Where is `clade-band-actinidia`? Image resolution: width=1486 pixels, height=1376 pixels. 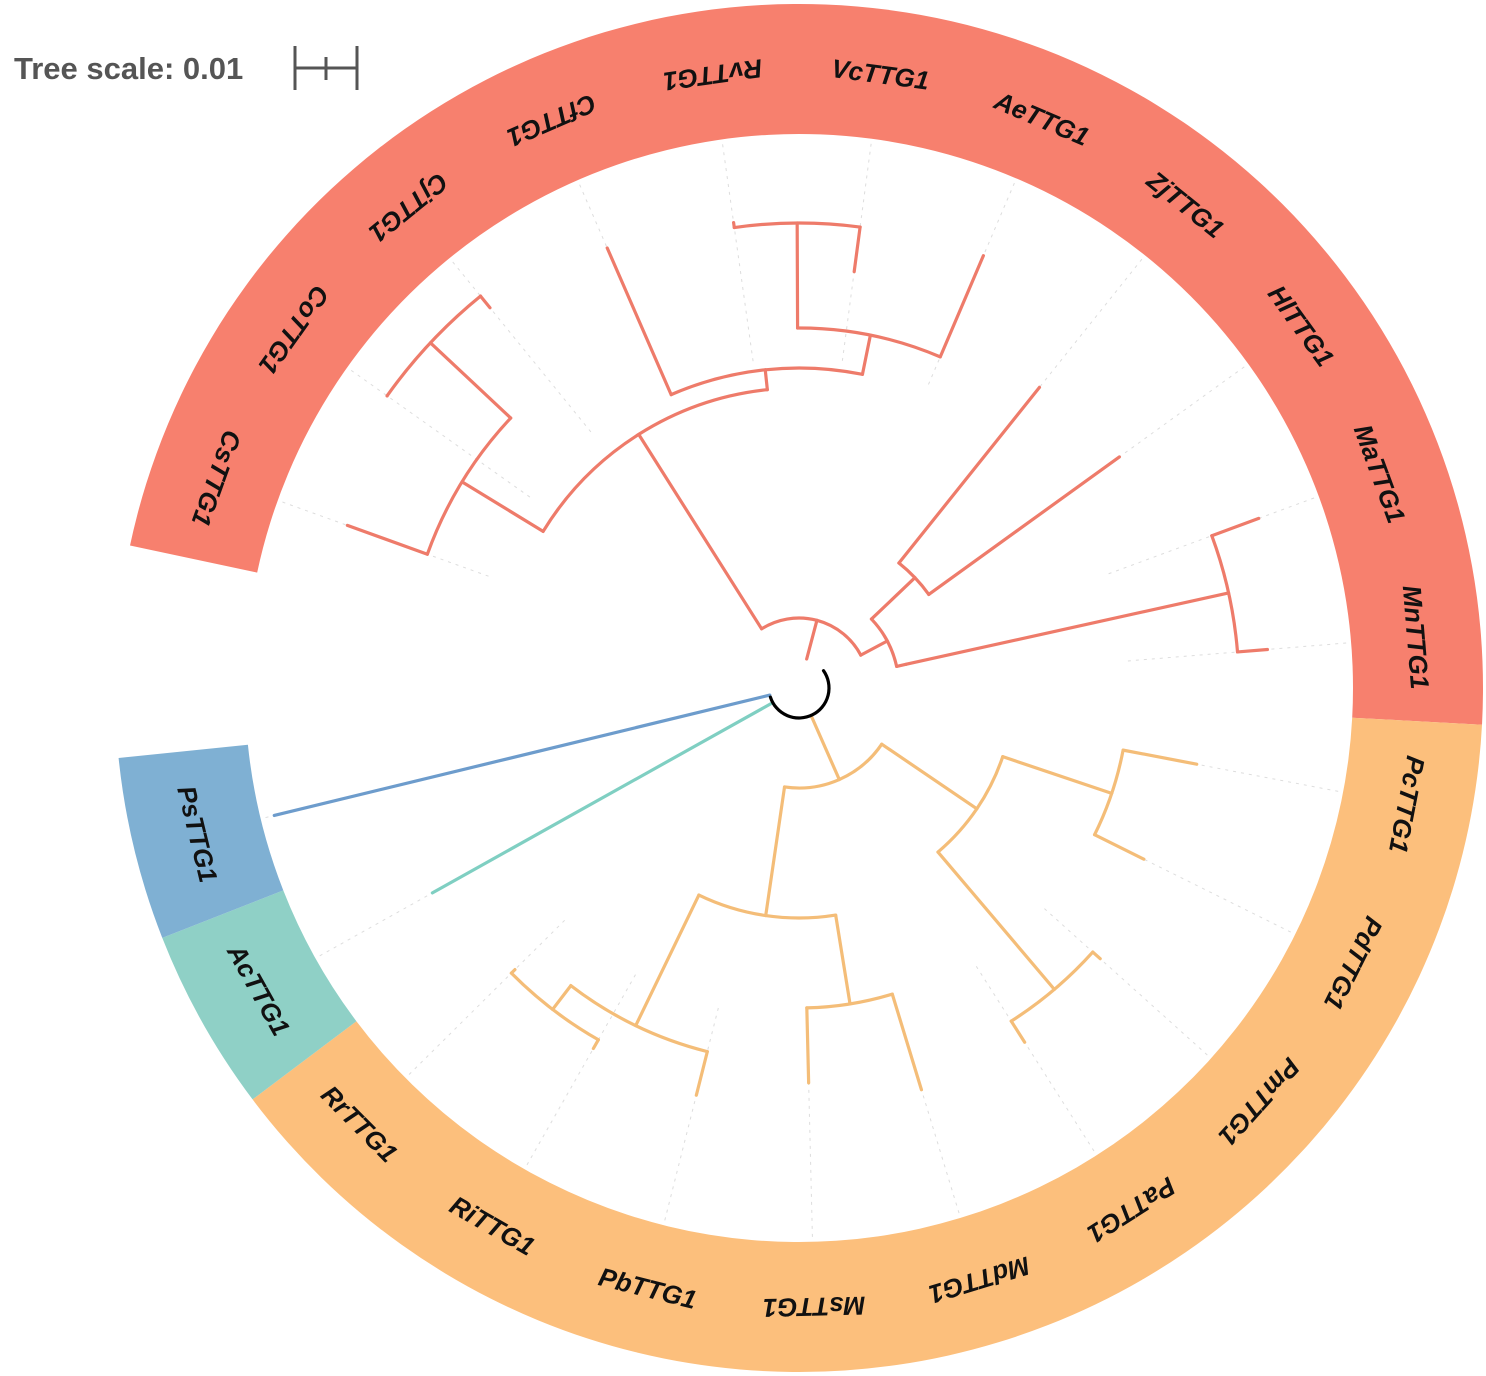
clade-band-actinidia is located at coordinates (259, 995).